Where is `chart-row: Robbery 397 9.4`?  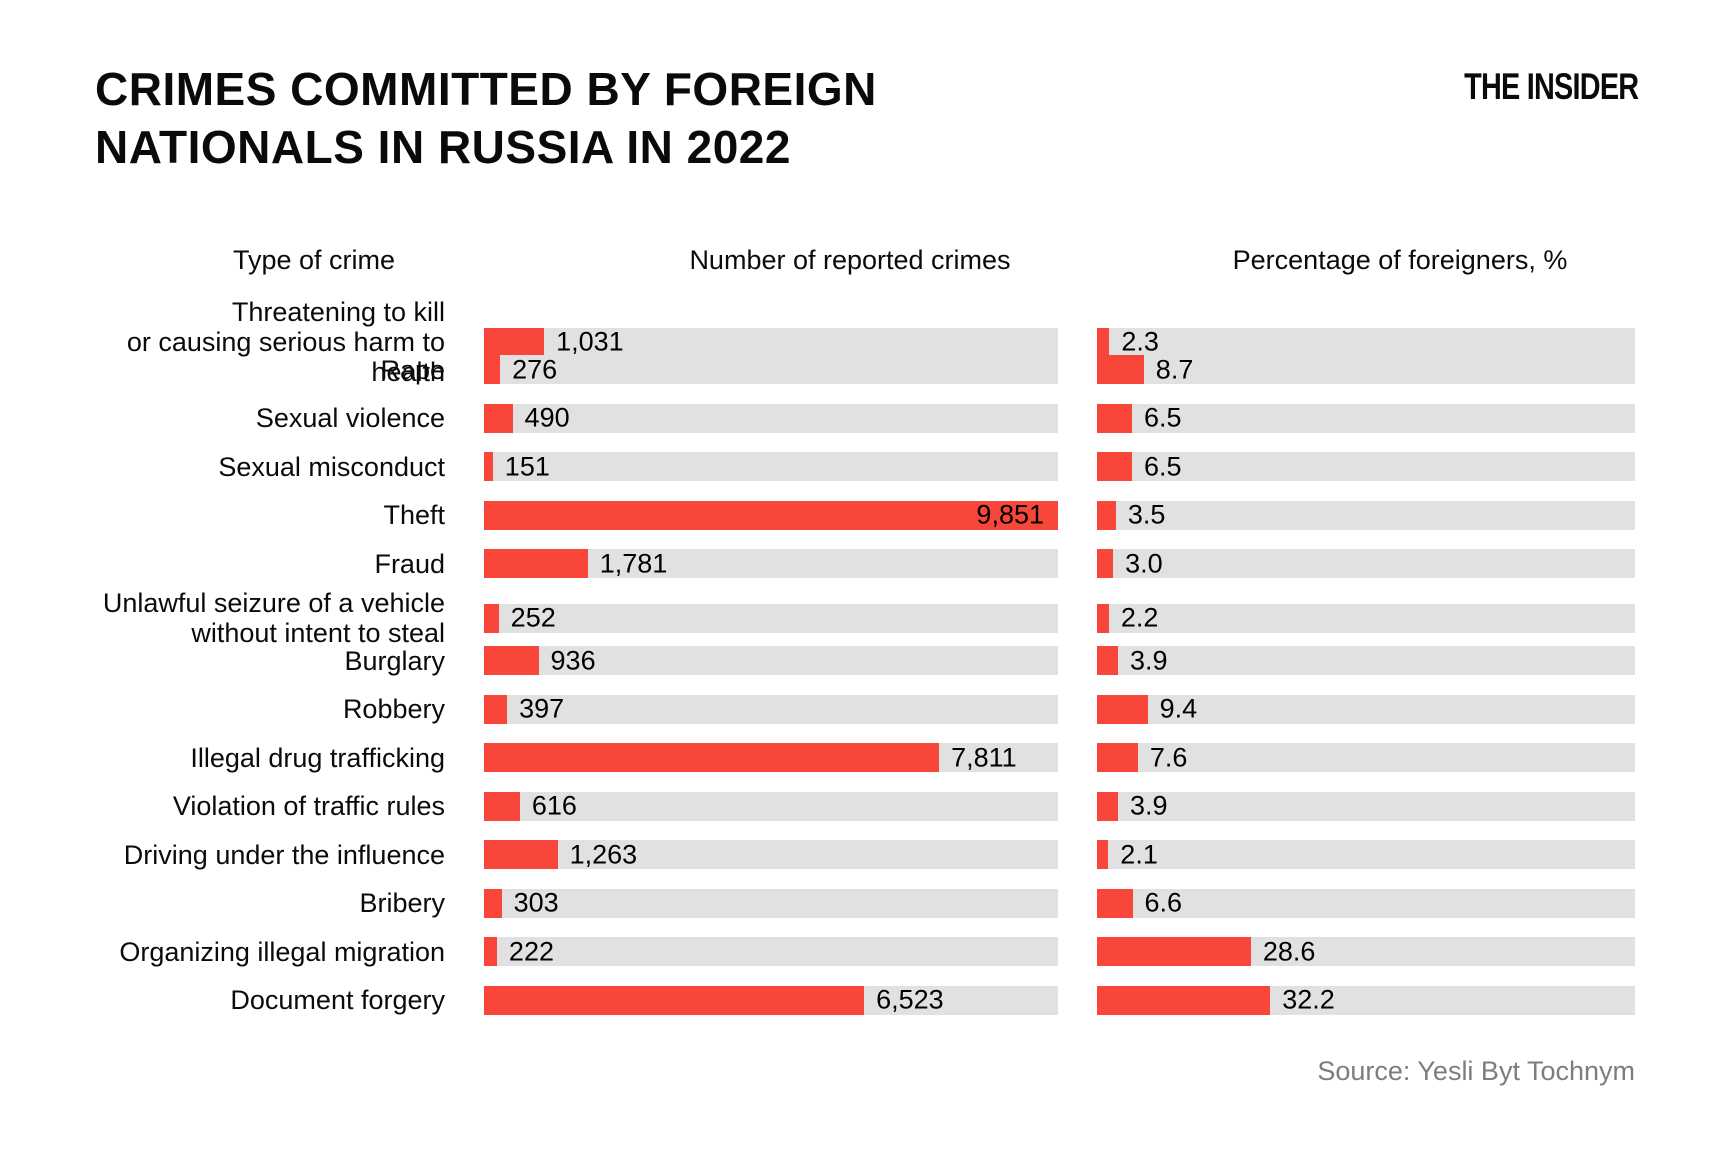 chart-row: Robbery 397 9.4 is located at coordinates (862, 709).